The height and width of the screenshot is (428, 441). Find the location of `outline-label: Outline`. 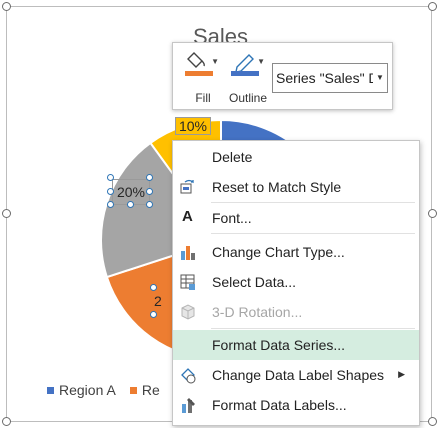

outline-label: Outline is located at coordinates (248, 98).